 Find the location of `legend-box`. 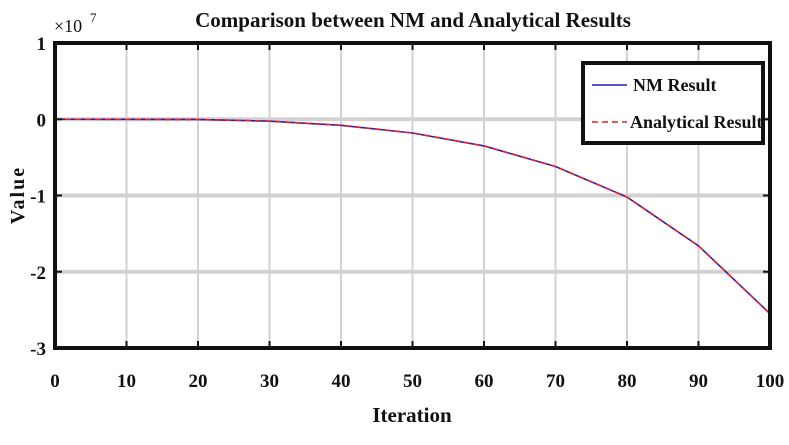

legend-box is located at coordinates (673, 103).